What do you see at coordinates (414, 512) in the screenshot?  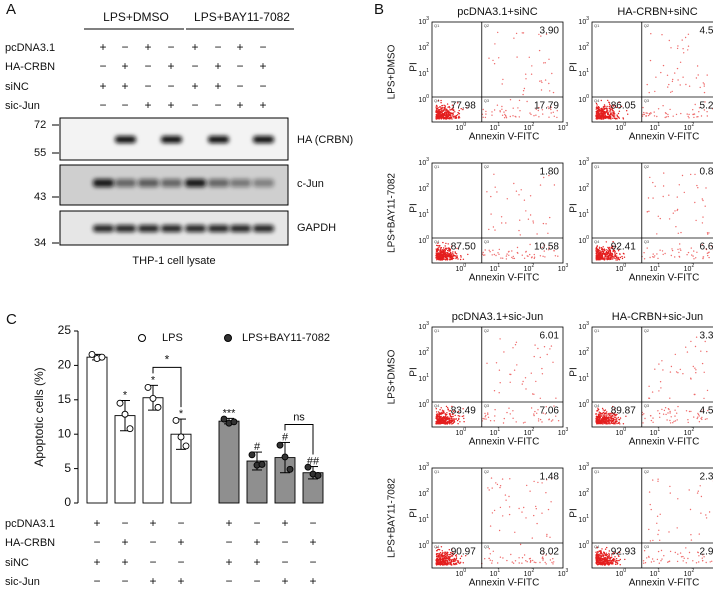 I see `y-axis-label: PI` at bounding box center [414, 512].